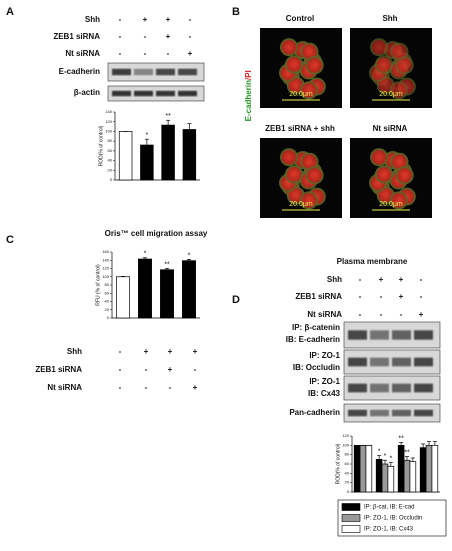 The width and height of the screenshot is (452, 551). Describe the element at coordinates (389, 508) in the screenshot. I see `legend-label: IP: β-cat, IB: E-cad` at that location.